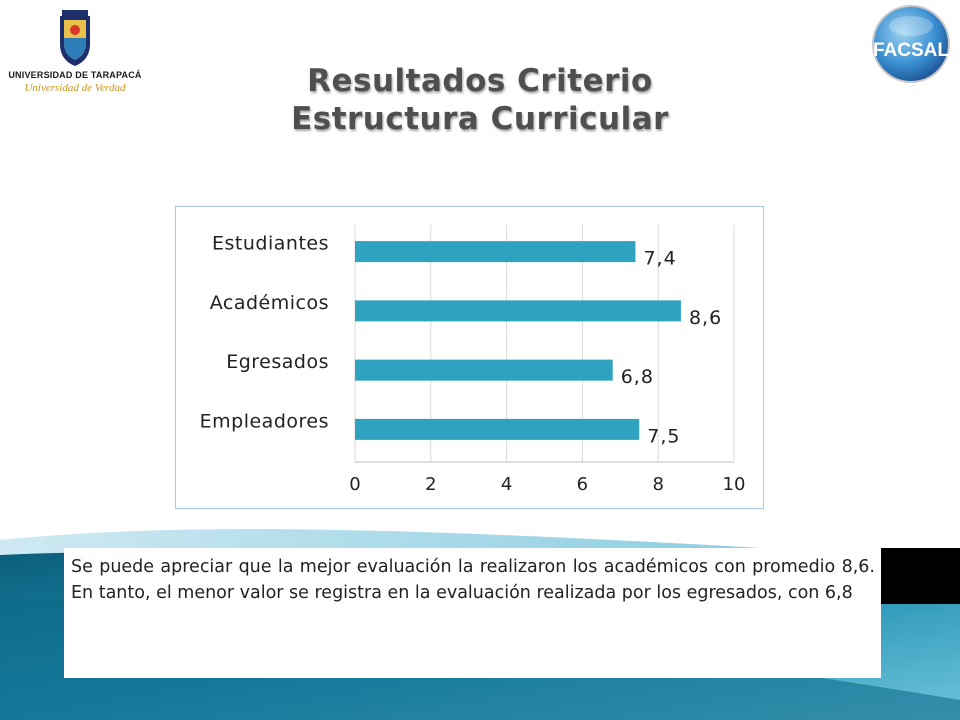 This screenshot has height=720, width=960. What do you see at coordinates (734, 484) in the screenshot?
I see `x-tick-label: 10` at bounding box center [734, 484].